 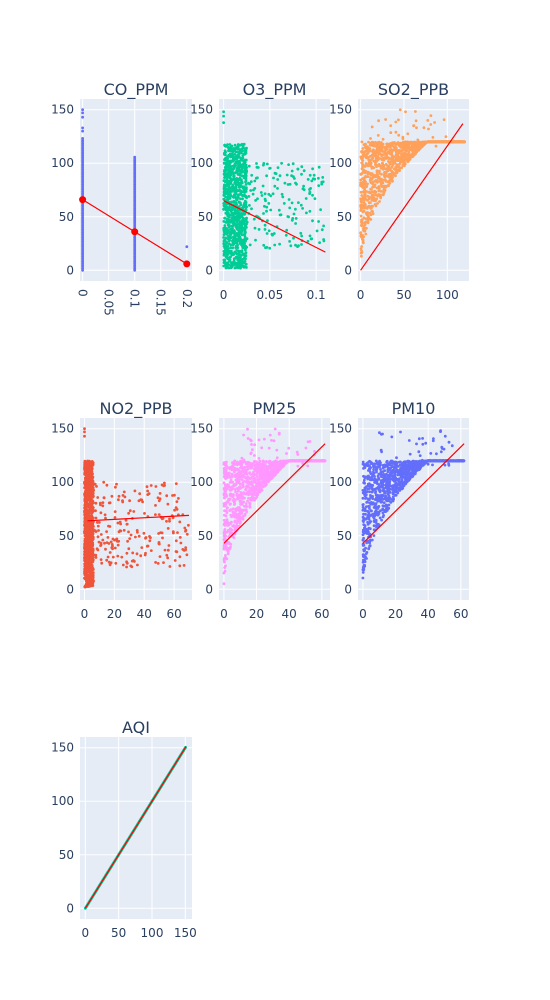 What do you see at coordinates (135, 232) in the screenshot?
I see `trendline-marker` at bounding box center [135, 232].